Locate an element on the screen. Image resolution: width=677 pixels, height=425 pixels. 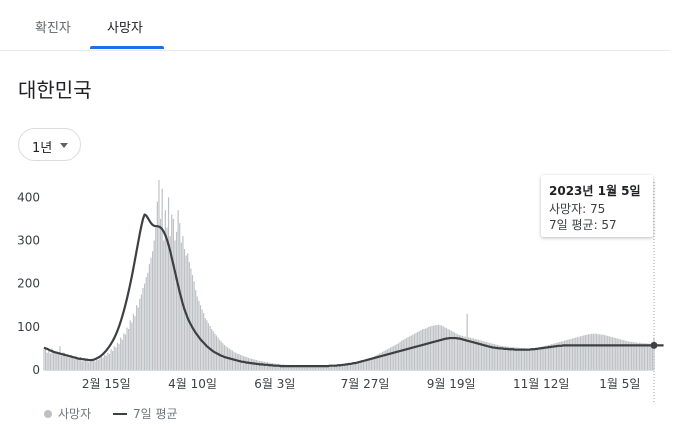
chart-legend: 사망자 7일 평균 is located at coordinates (111, 413).